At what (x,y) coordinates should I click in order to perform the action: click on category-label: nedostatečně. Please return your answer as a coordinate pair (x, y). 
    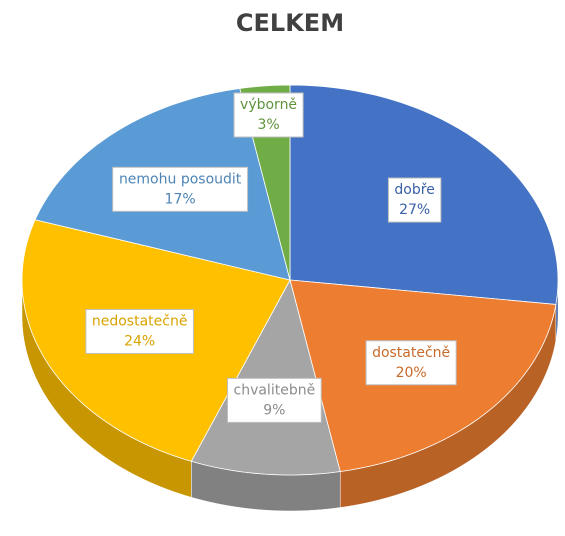
    Looking at the image, I should click on (140, 321).